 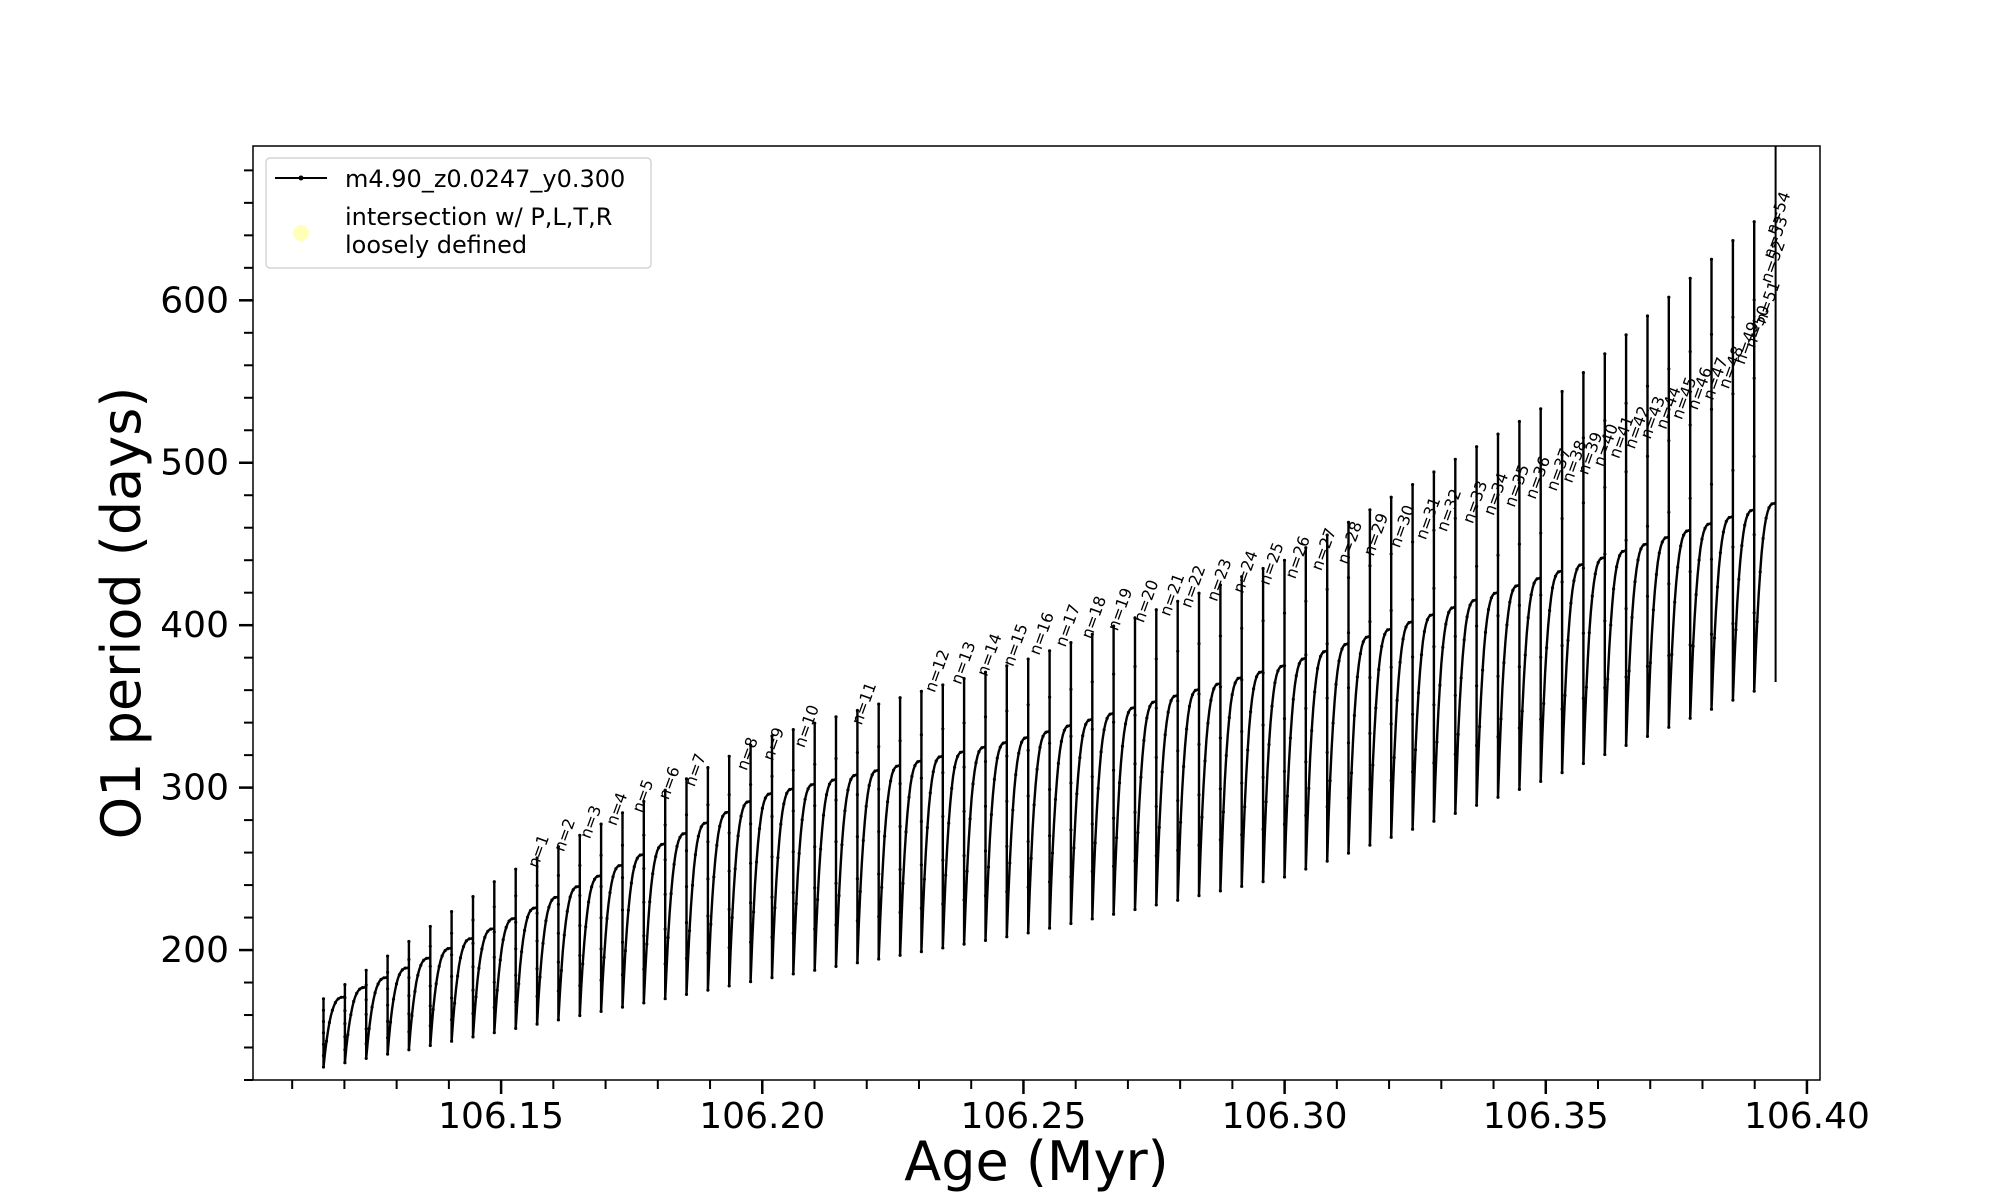 I want to click on legend-box, so click(x=458, y=213).